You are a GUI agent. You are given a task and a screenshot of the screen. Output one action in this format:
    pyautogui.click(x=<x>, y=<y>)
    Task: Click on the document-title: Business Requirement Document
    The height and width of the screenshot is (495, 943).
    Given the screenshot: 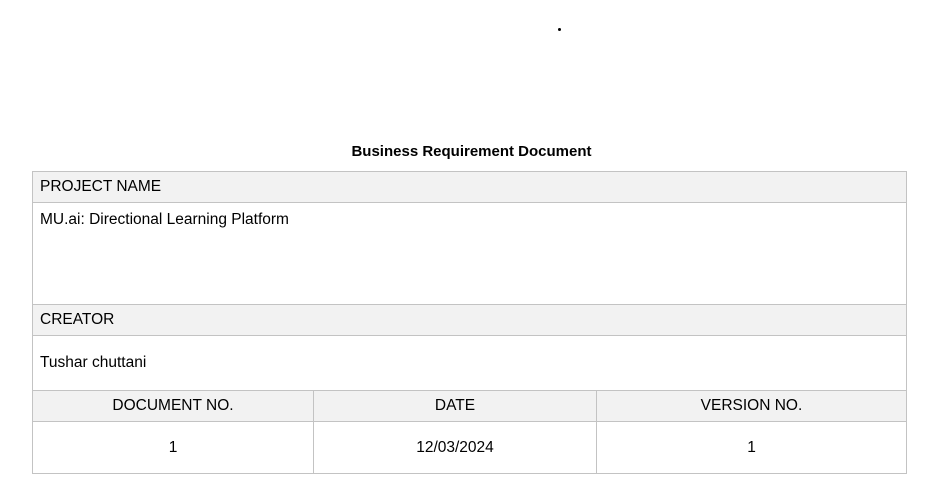 What is the action you would take?
    pyautogui.click(x=471, y=151)
    